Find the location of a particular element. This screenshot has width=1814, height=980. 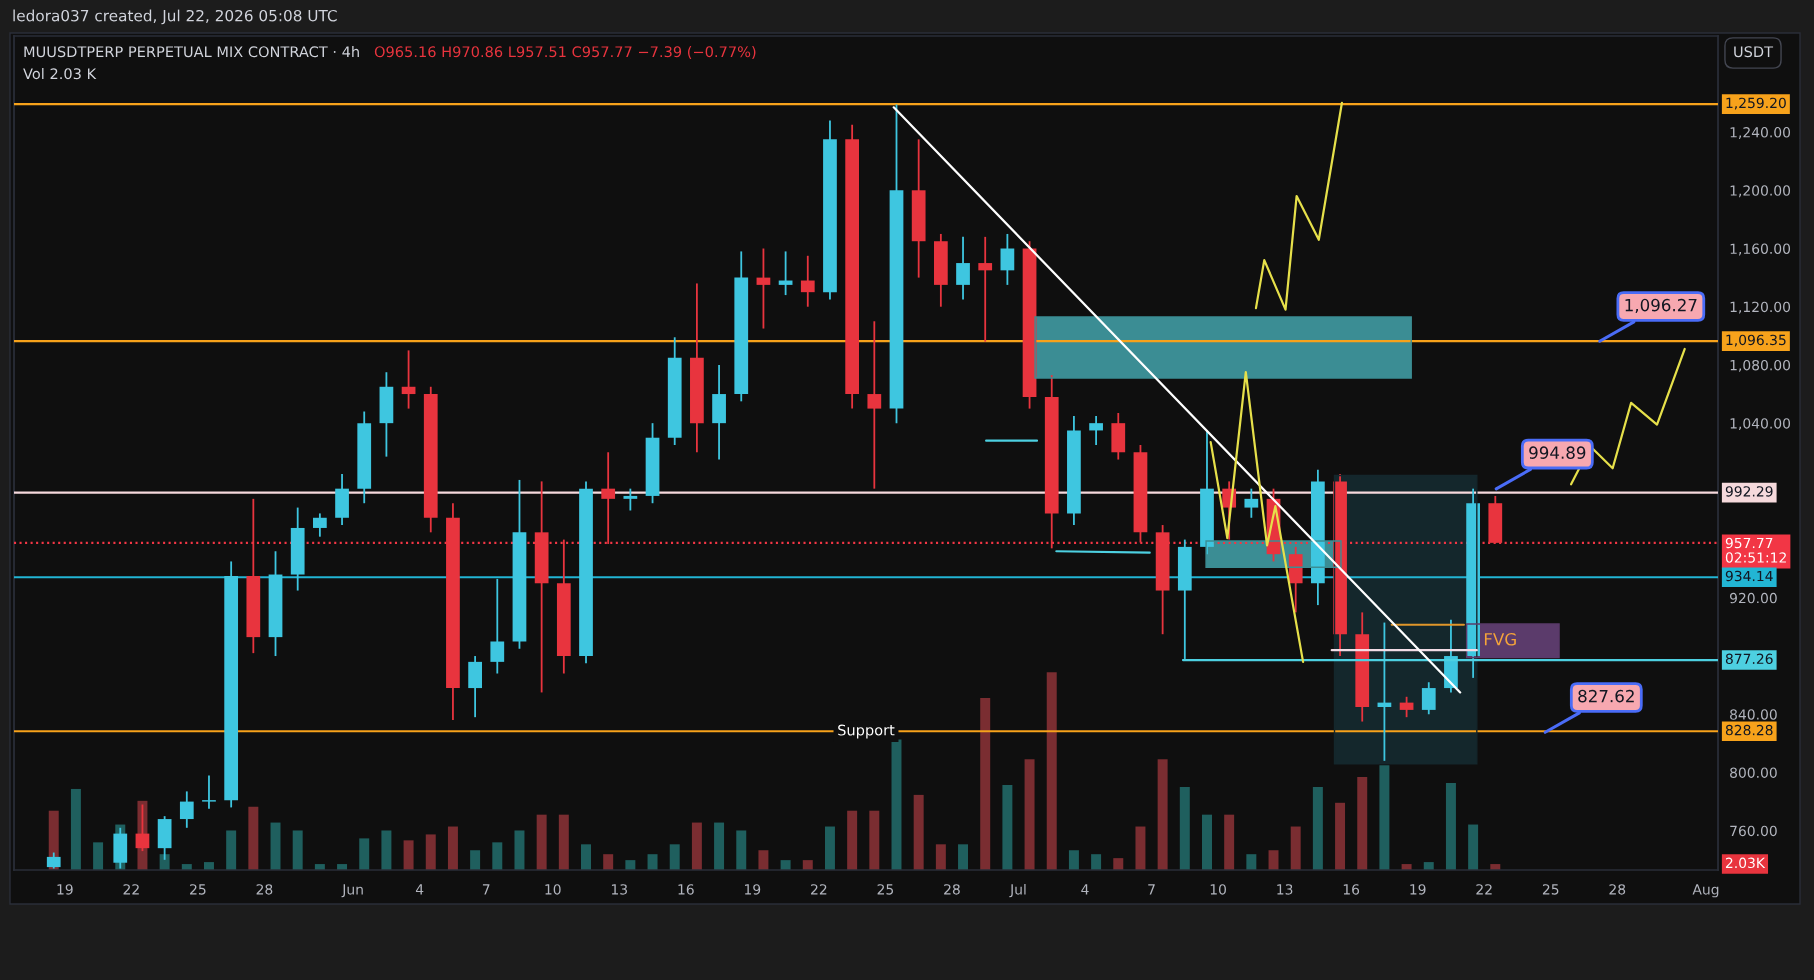

text: MUUSDTPERP PERPETUAL MIX CONTRACT · 4h is located at coordinates (191, 51).